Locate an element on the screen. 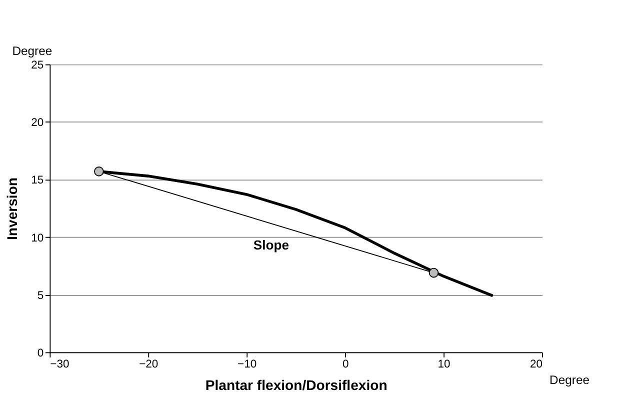  y-tick-label: 25 is located at coordinates (37, 66).